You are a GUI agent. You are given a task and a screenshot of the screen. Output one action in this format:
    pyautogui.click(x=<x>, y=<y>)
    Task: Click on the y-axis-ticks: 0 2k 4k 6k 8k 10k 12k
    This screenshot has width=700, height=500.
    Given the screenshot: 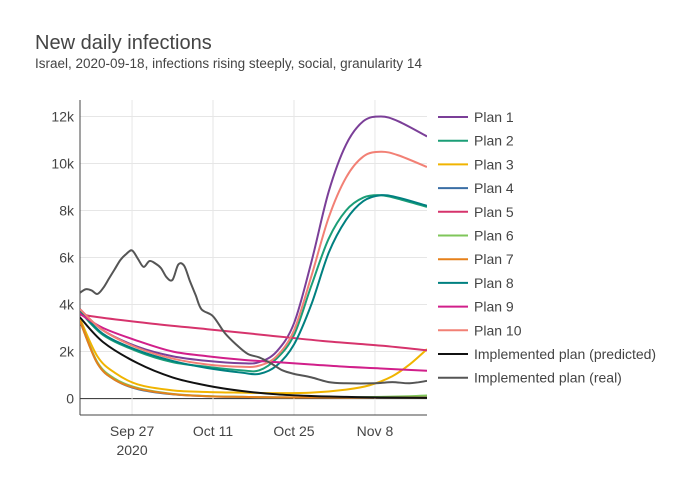 What is the action you would take?
    pyautogui.click(x=63, y=257)
    